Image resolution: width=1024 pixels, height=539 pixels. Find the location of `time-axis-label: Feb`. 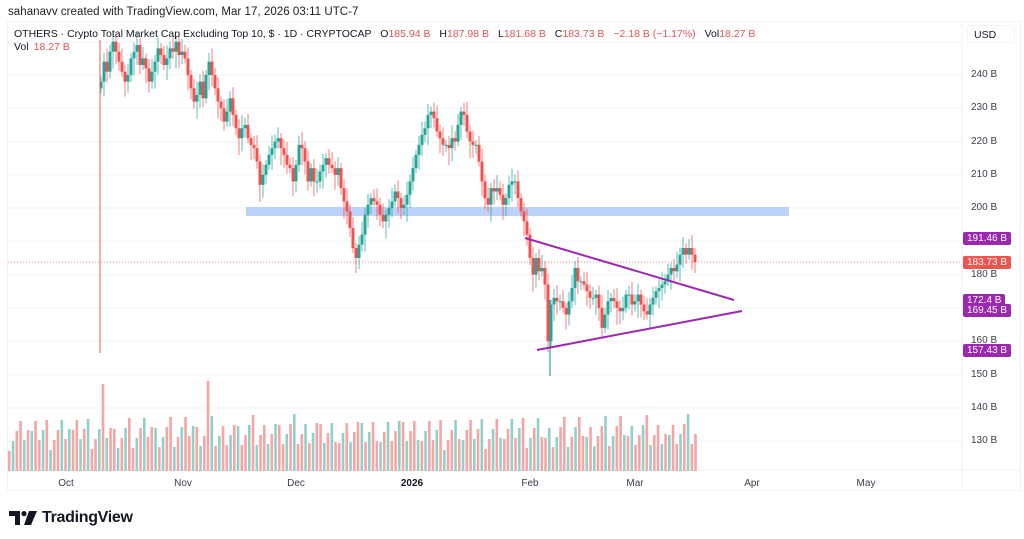

time-axis-label: Feb is located at coordinates (530, 483).